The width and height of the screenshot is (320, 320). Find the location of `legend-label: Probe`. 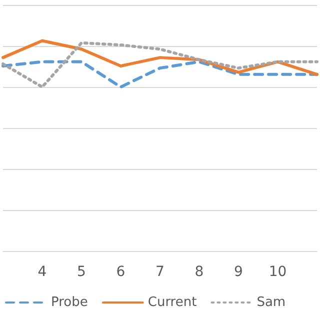

legend-label: Probe is located at coordinates (69, 302).